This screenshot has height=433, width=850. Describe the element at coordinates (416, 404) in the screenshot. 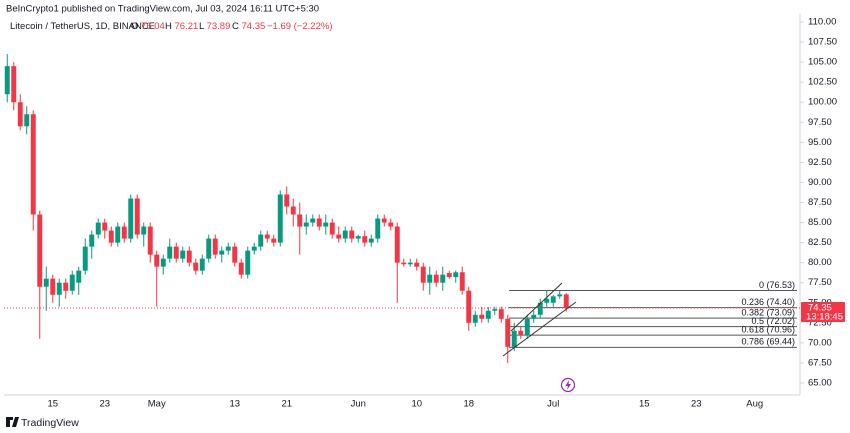

I see `x-tick-label: 10` at that location.